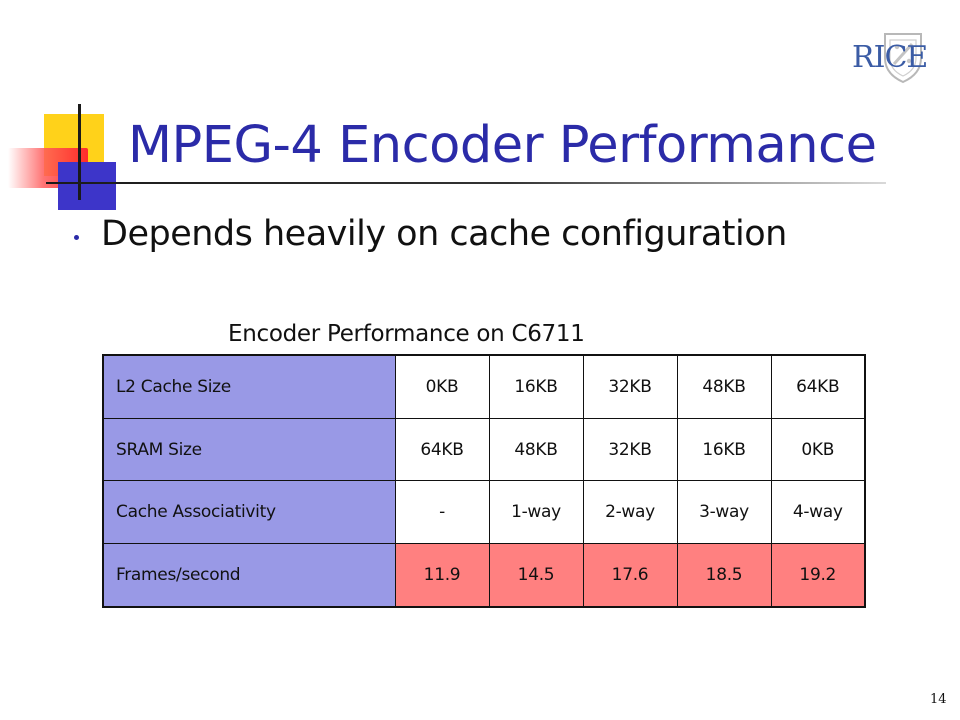 The height and width of the screenshot is (720, 960). What do you see at coordinates (536, 512) in the screenshot?
I see `table-cell: 1-way` at bounding box center [536, 512].